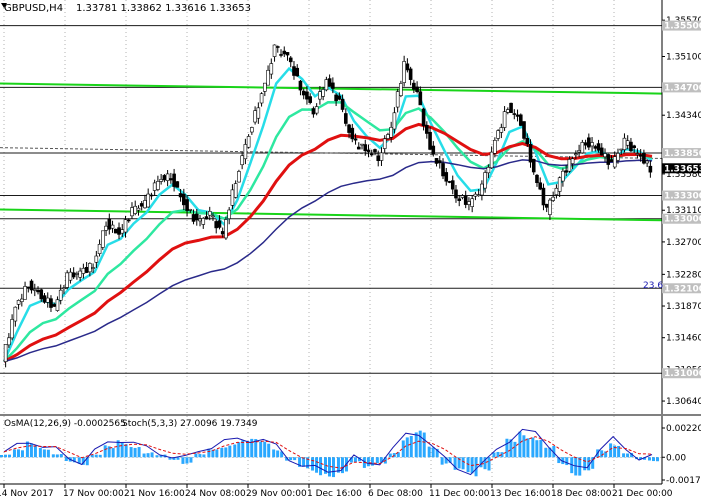  What do you see at coordinates (683, 339) in the screenshot?
I see `price-tick-label: 1.31460` at bounding box center [683, 339].